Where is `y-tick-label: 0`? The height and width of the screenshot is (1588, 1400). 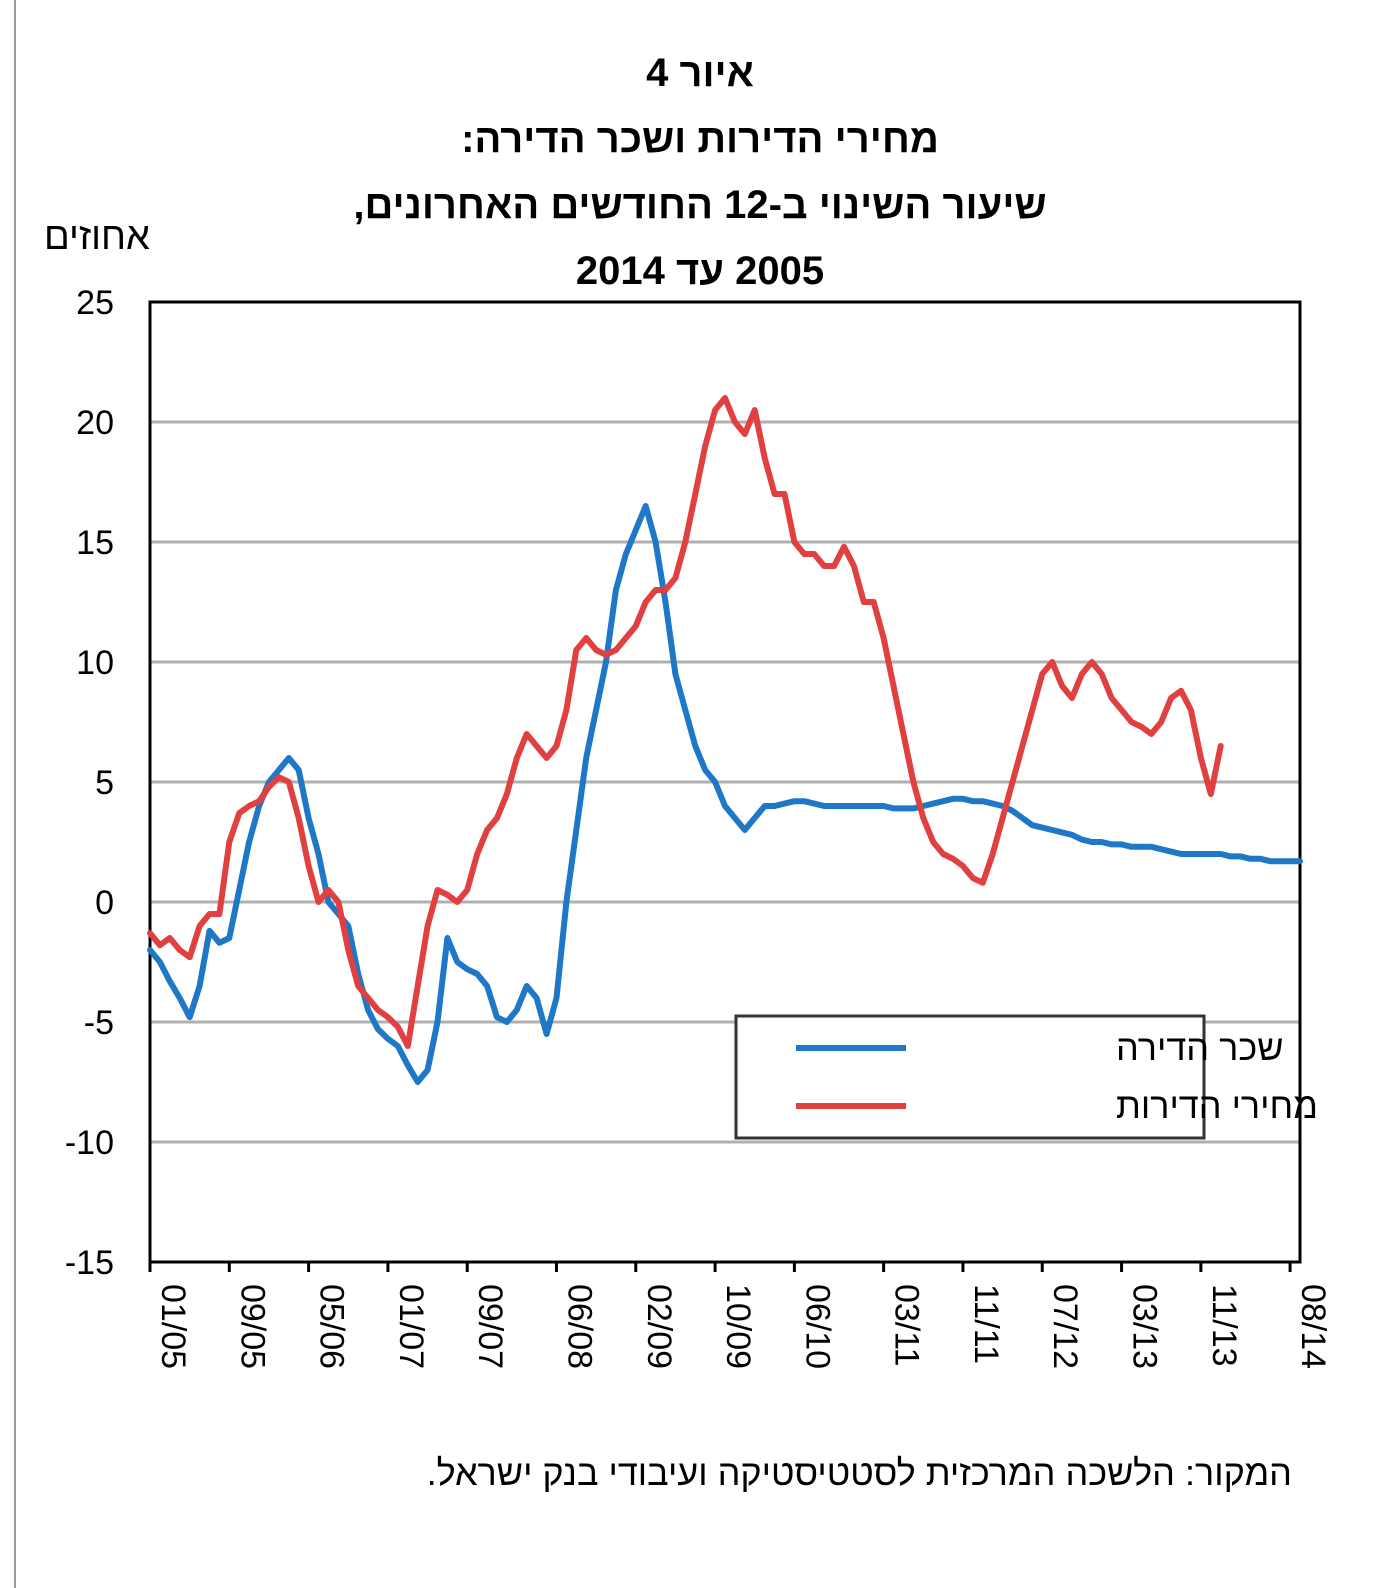
y-tick-label: 0 is located at coordinates (104, 903).